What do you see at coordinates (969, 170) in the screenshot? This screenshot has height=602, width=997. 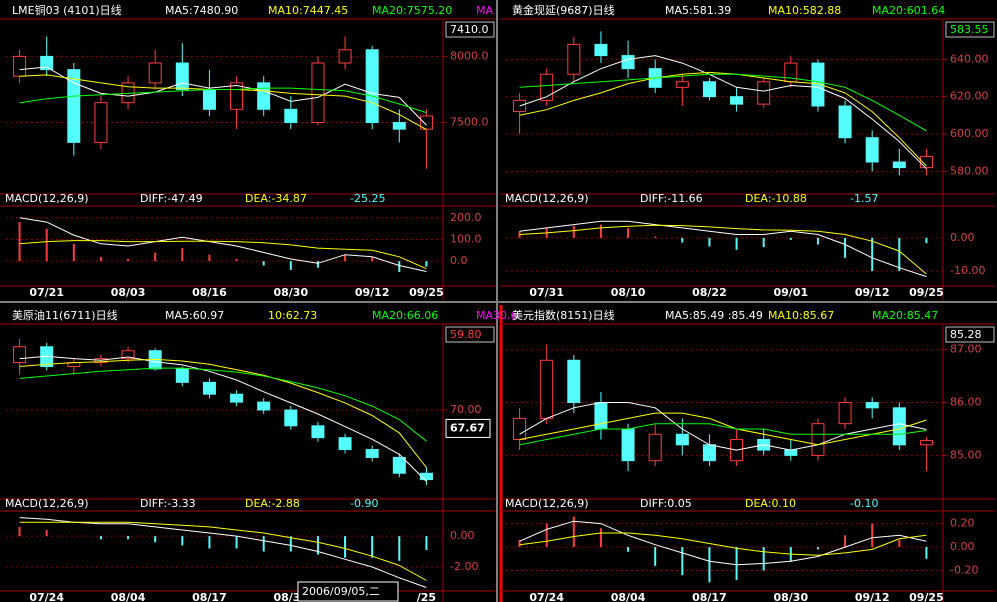 I see `y-tick-label: 580.00` at bounding box center [969, 170].